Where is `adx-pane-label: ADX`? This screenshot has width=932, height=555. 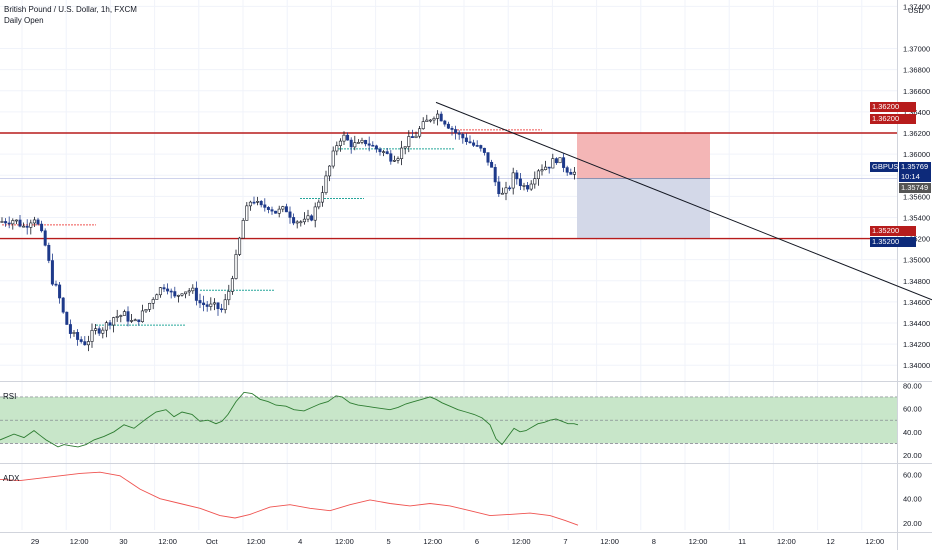 adx-pane-label: ADX is located at coordinates (11, 478).